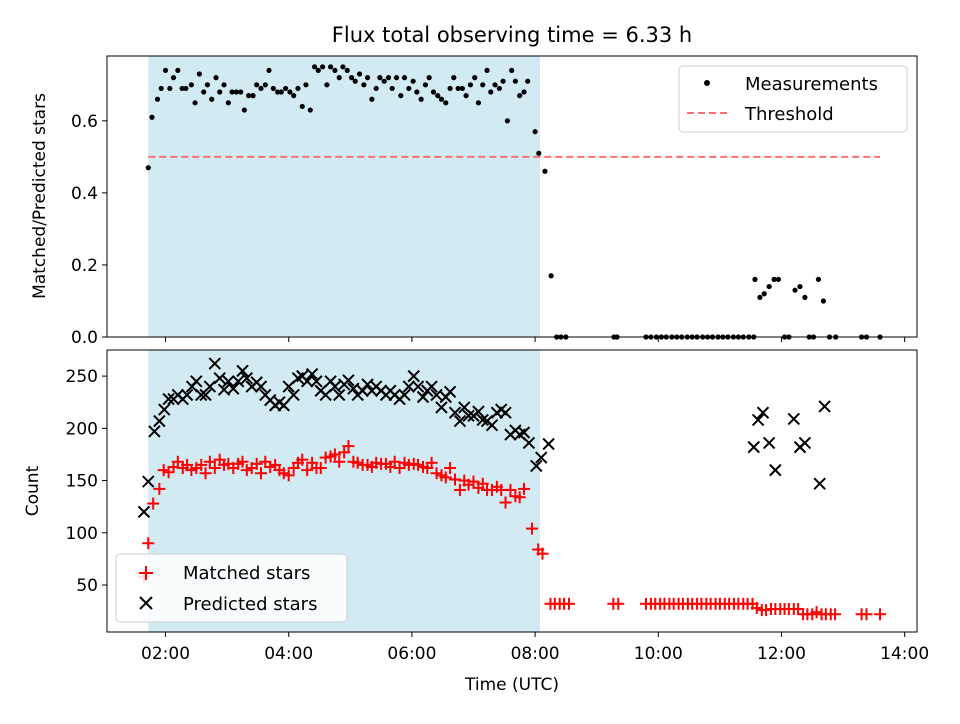 This screenshot has height=724, width=960. What do you see at coordinates (165, 654) in the screenshot?
I see `x-tick-label: 02:00` at bounding box center [165, 654].